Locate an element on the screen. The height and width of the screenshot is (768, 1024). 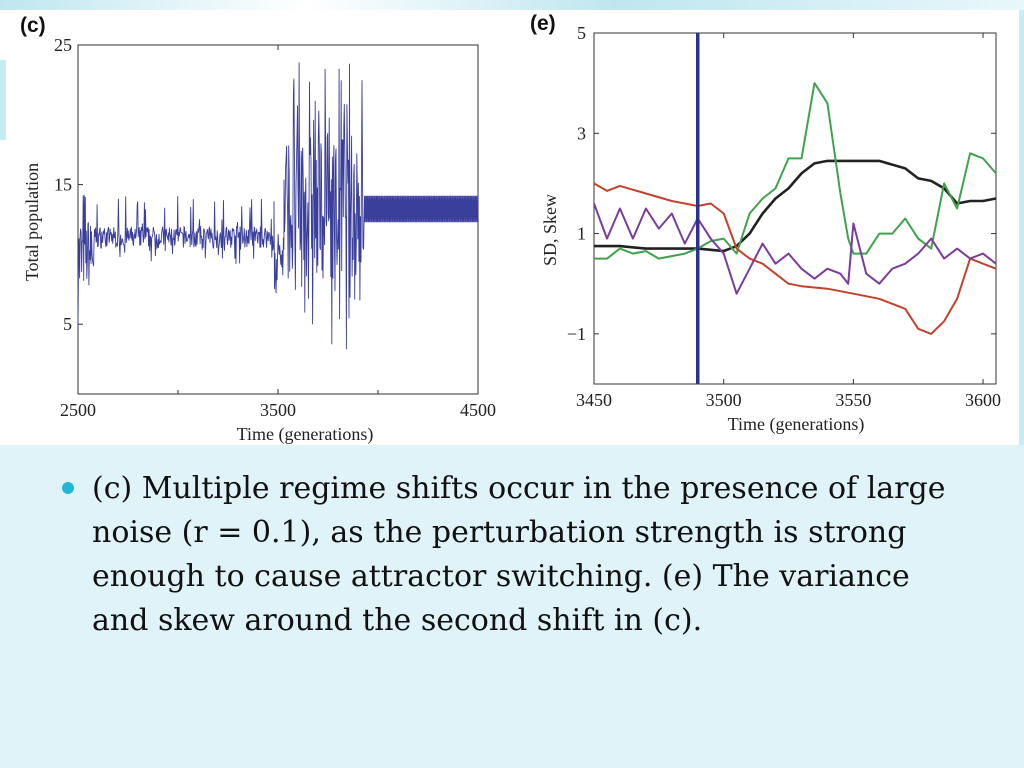
panel-label-c: (c) is located at coordinates (33, 25).